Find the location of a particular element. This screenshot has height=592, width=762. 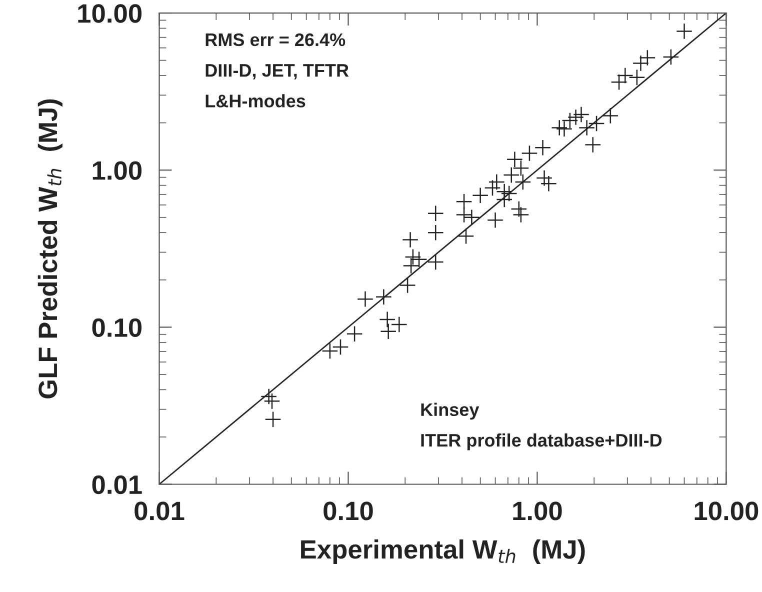

annotation: ITER profile database+DIII-D is located at coordinates (541, 441).